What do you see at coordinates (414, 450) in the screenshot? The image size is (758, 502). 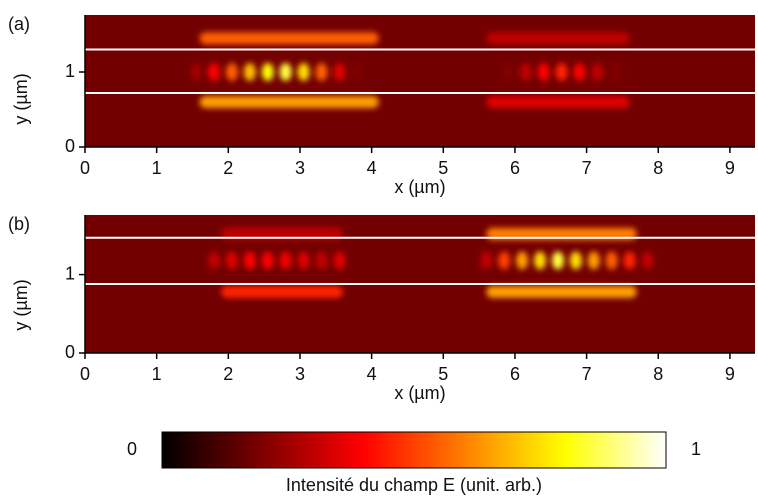 I see `colorbar` at bounding box center [414, 450].